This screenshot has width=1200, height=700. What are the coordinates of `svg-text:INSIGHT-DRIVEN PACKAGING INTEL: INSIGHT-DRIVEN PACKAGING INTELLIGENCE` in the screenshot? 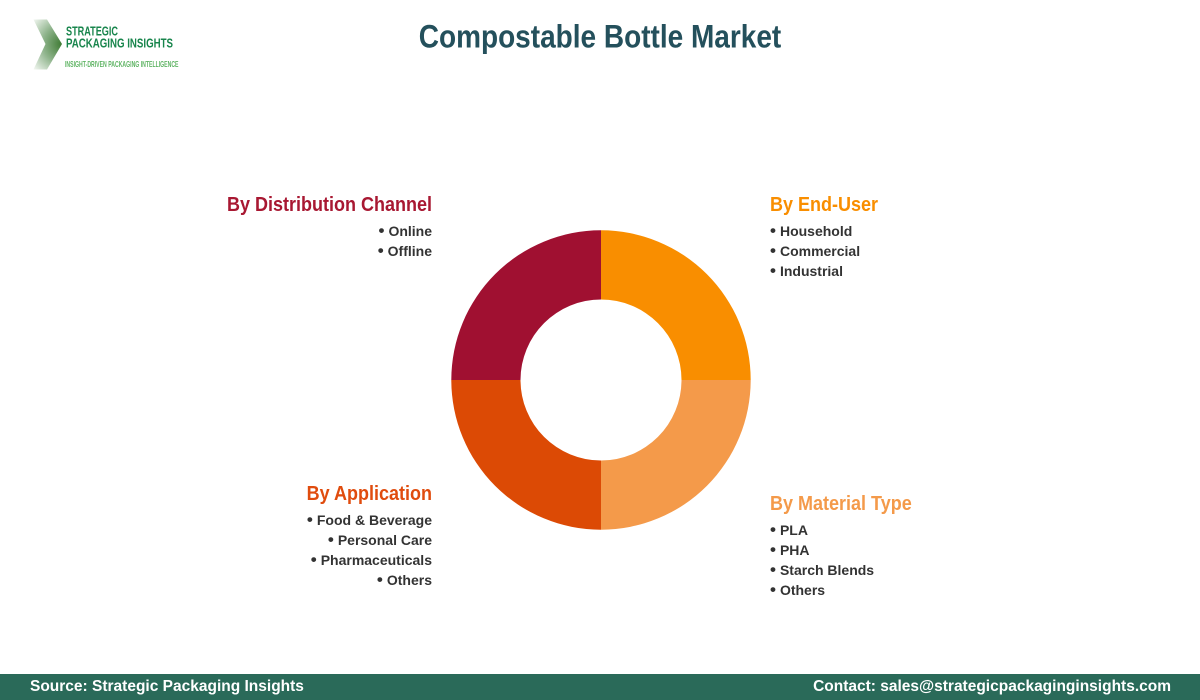 It's located at (122, 64).